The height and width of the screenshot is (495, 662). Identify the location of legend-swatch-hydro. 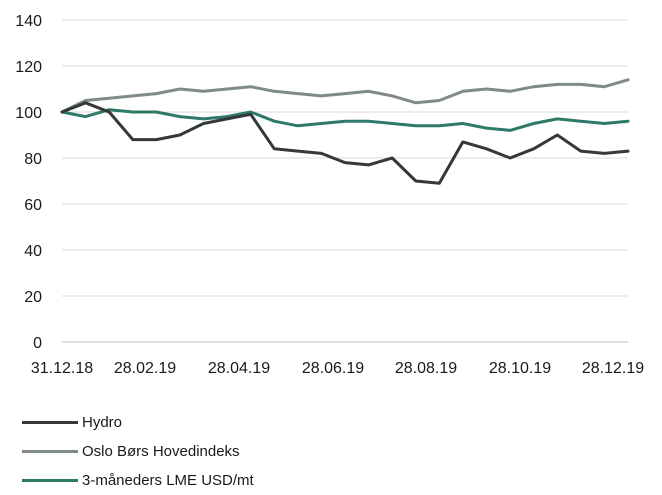
(50, 422).